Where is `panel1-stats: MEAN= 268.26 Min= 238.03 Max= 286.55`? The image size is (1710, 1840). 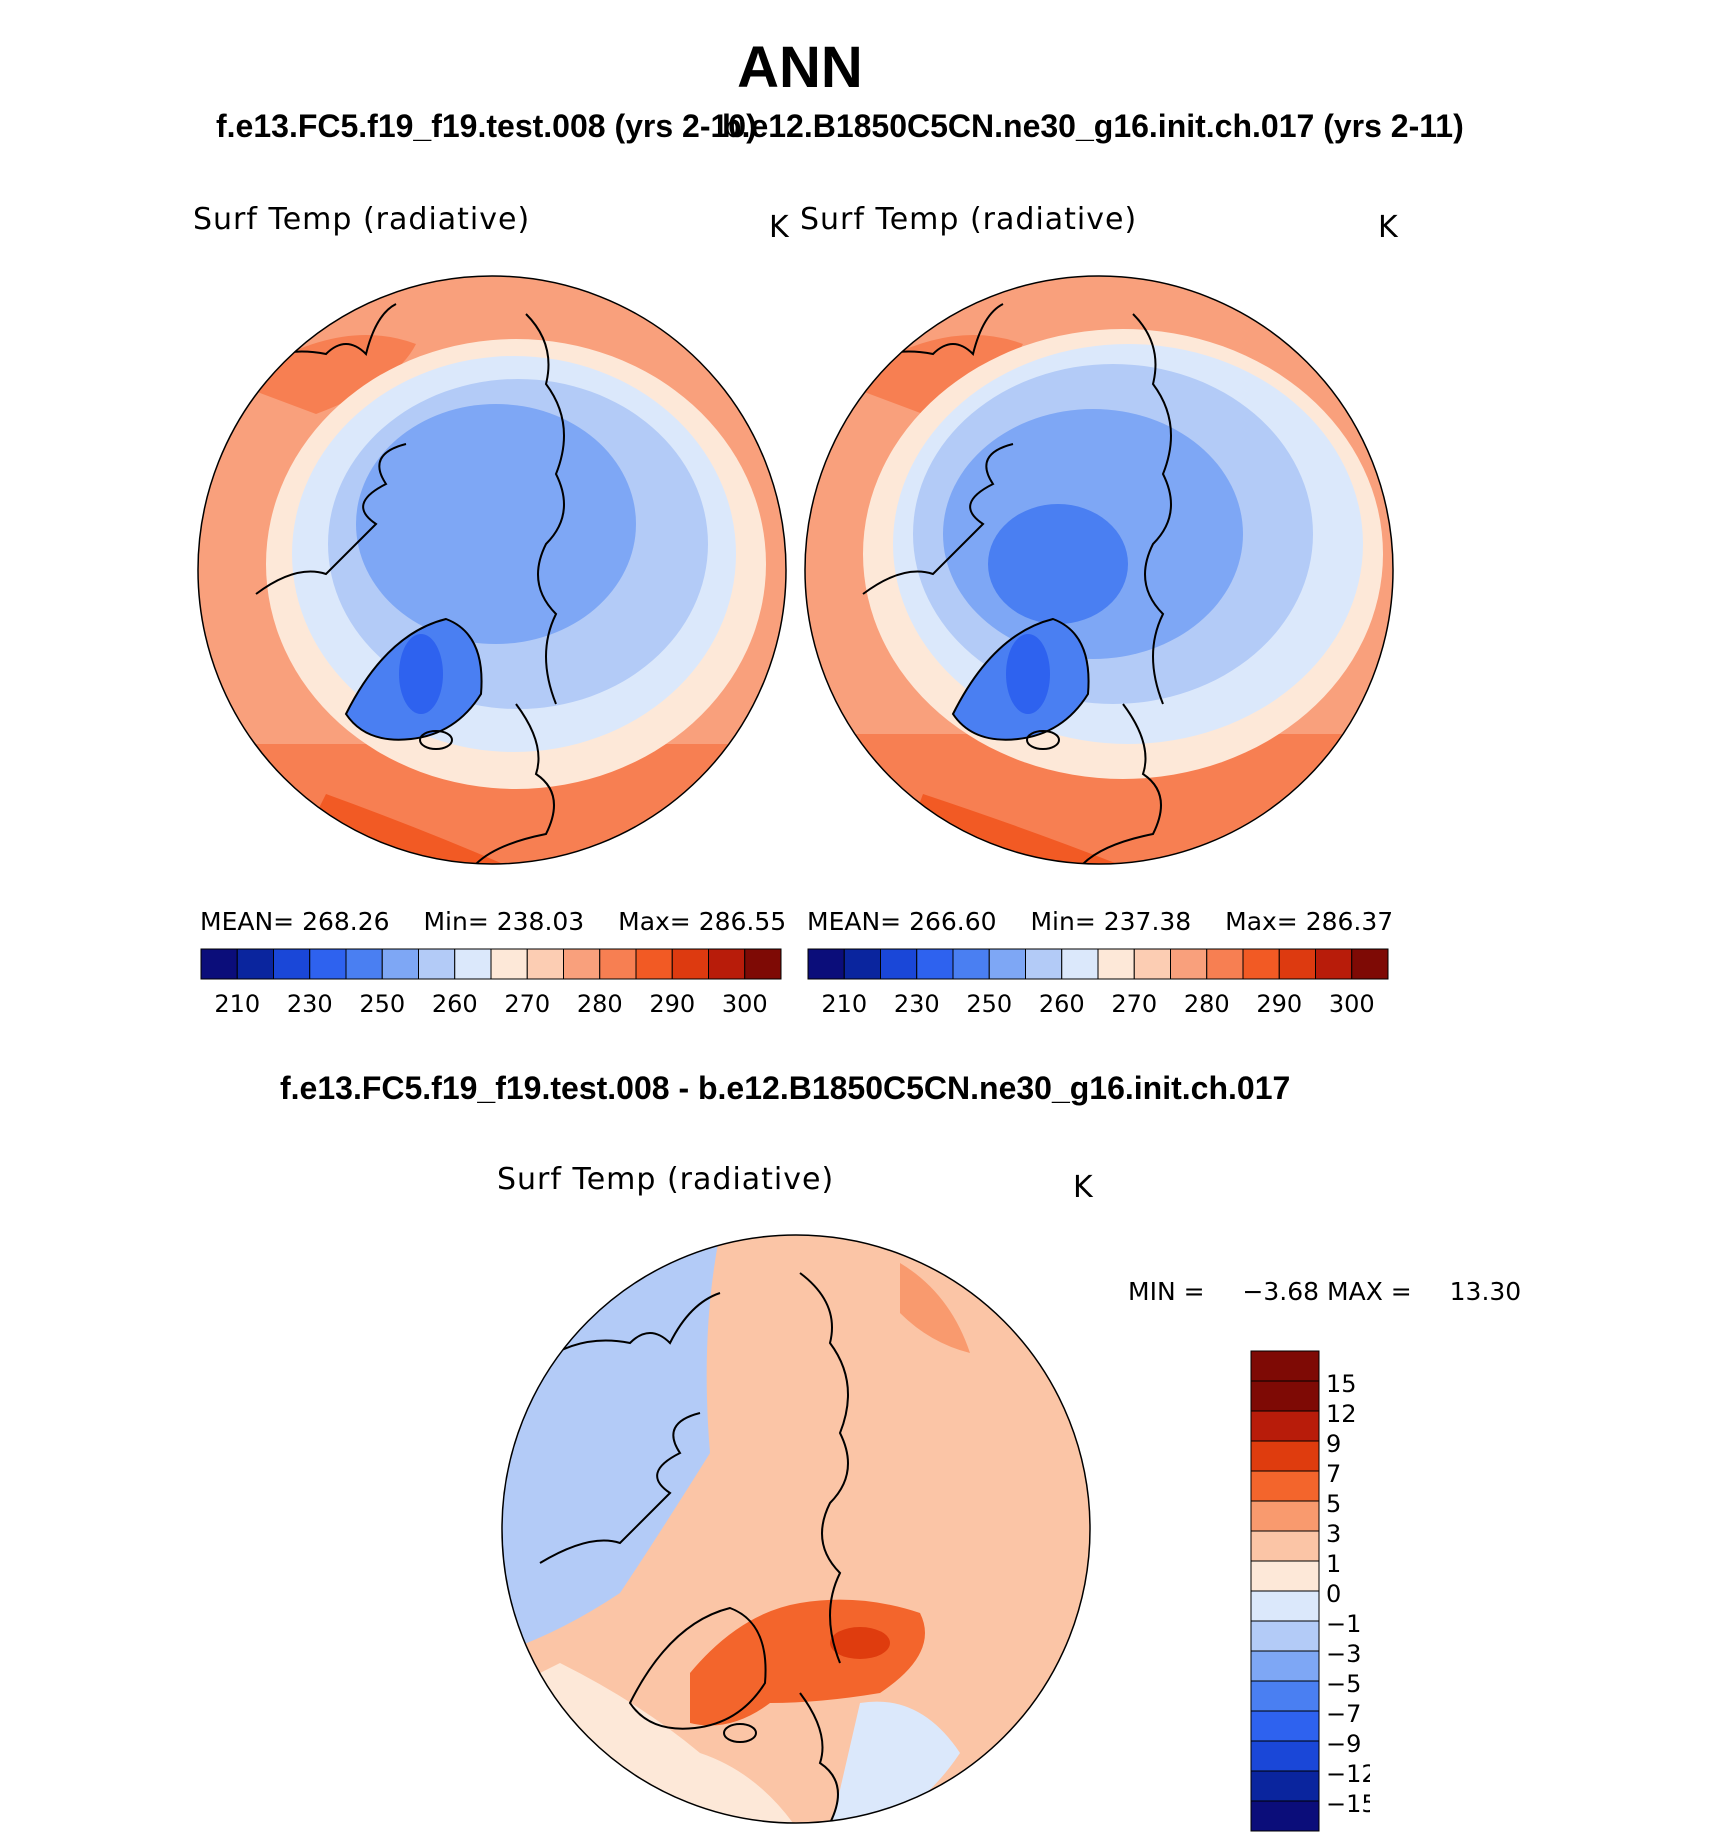 panel1-stats: MEAN= 268.26 Min= 238.03 Max= 286.55 is located at coordinates (493, 921).